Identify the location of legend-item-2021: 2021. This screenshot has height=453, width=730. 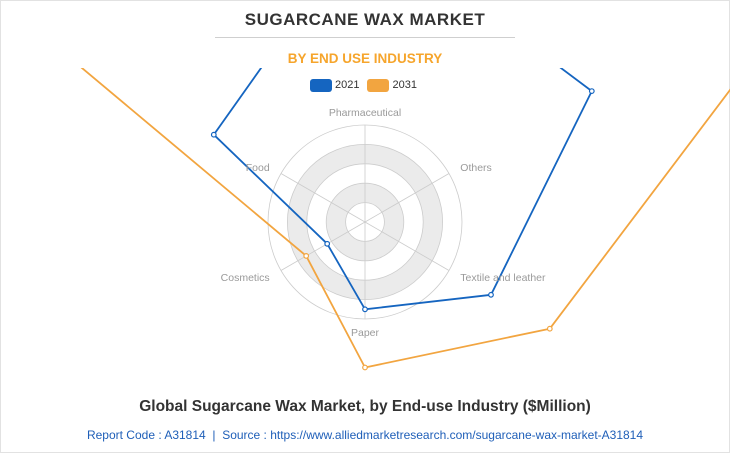
(335, 85).